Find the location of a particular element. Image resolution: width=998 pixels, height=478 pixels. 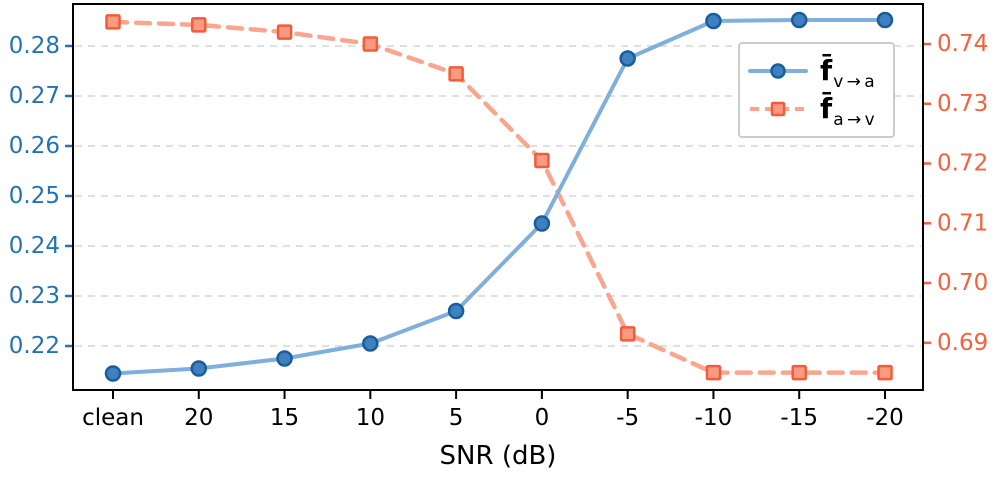

x-axis-tick-label: -15 is located at coordinates (799, 418).